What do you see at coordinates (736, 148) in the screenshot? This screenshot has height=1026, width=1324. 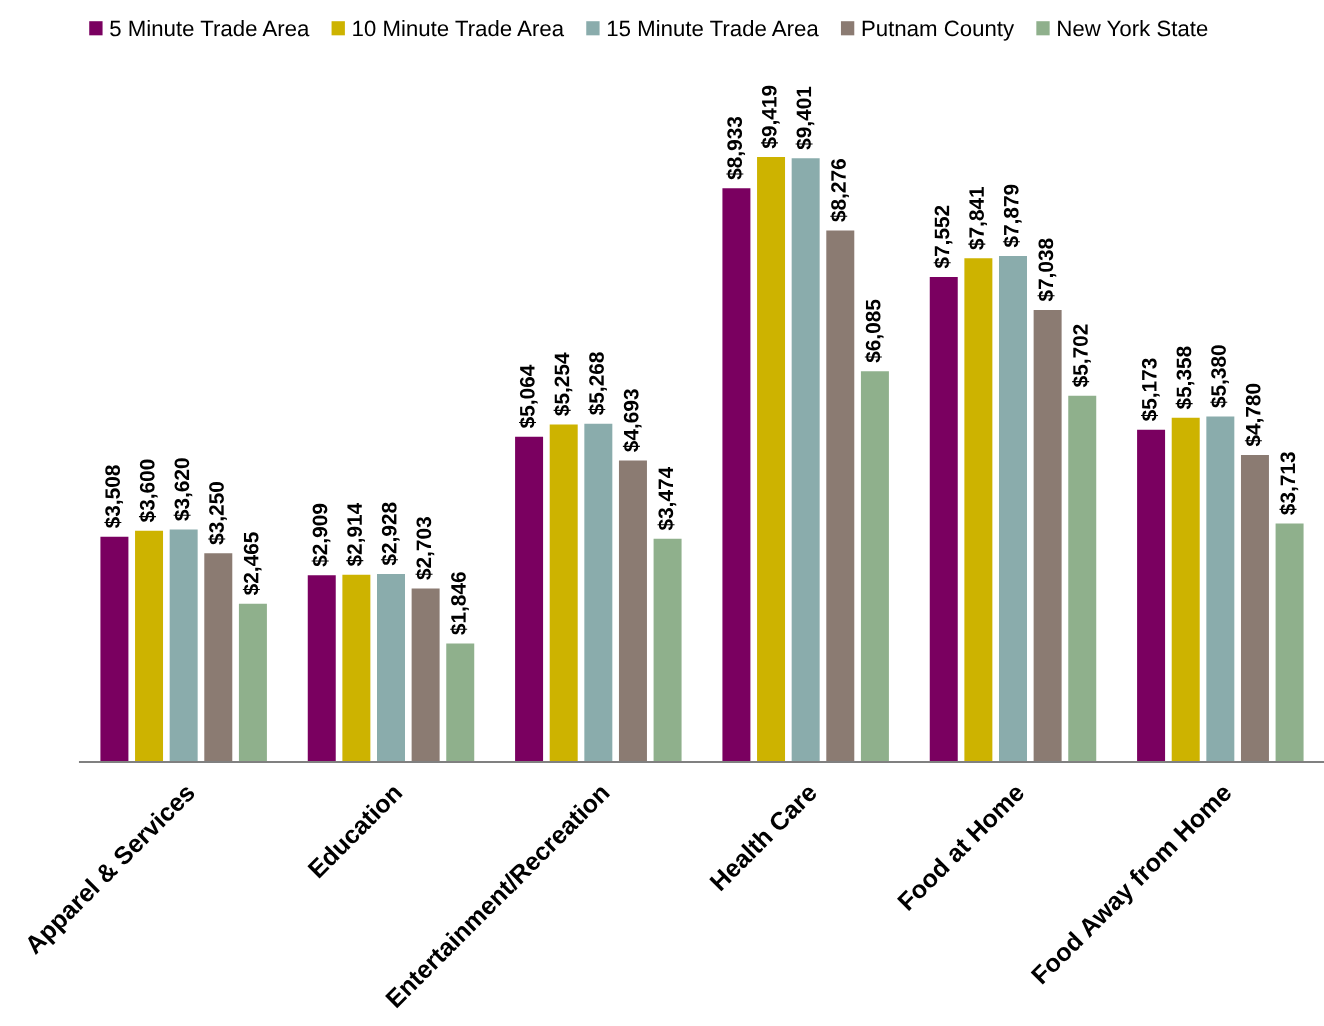 I see `data-label: $8,933` at bounding box center [736, 148].